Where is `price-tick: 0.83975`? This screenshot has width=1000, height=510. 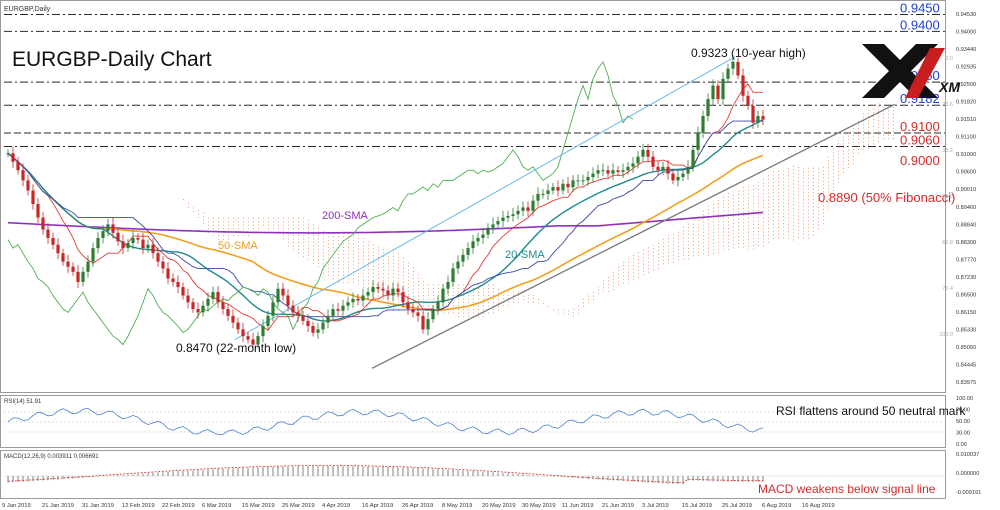
price-tick: 0.83975 is located at coordinates (966, 383).